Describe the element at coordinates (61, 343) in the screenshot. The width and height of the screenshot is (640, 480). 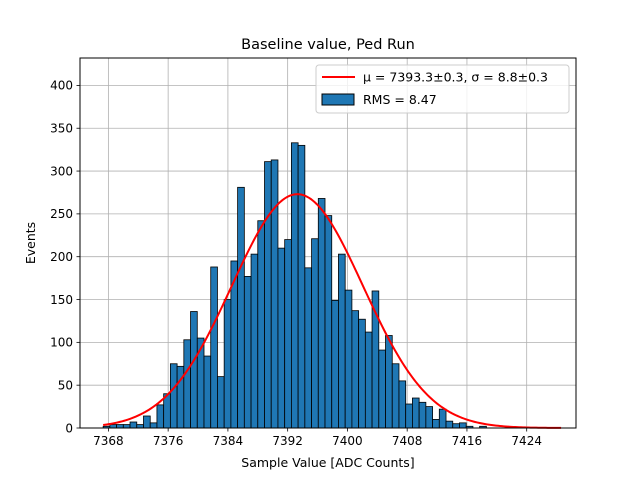
I see `y-tick-label: 100` at that location.